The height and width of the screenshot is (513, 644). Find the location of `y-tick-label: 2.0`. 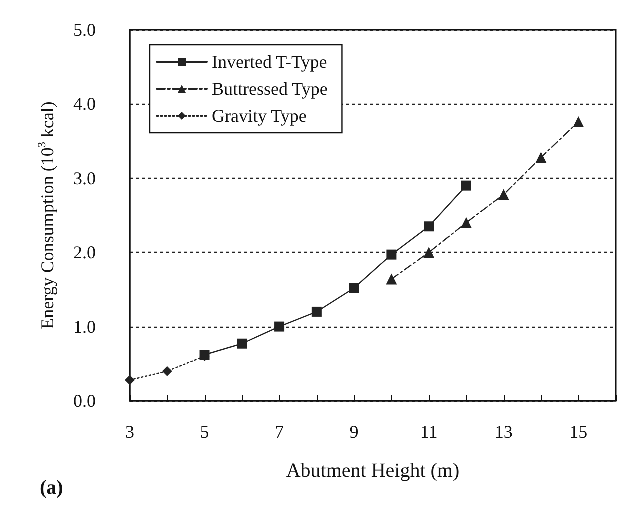

y-tick-label: 2.0 is located at coordinates (85, 252).